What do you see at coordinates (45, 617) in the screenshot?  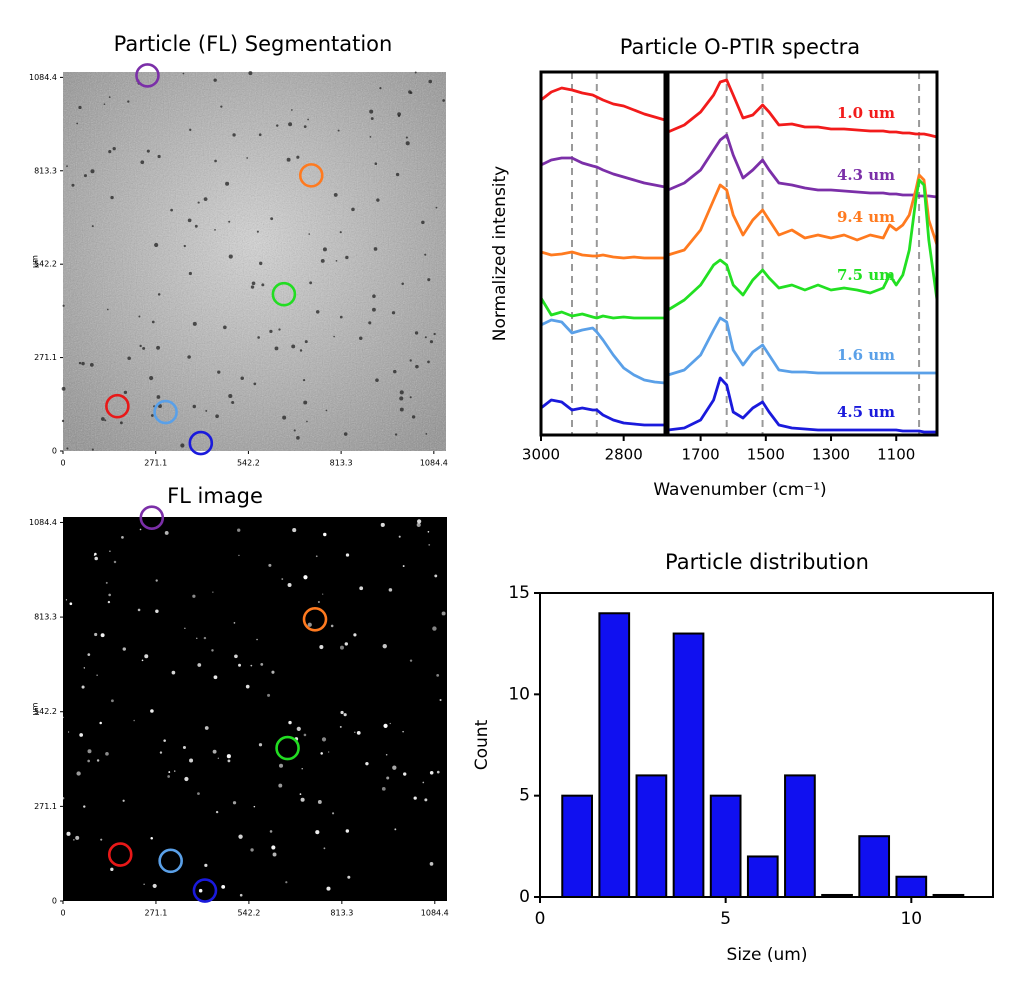 I see `y-tick-label: 813.3` at bounding box center [45, 617].